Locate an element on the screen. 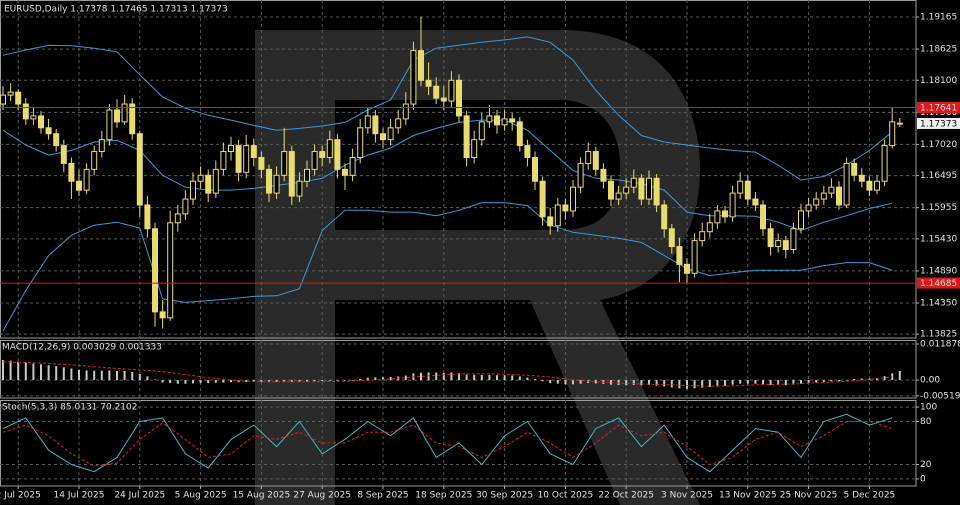 Image resolution: width=960 pixels, height=505 pixels. x-tick-label: 2 Jul 2025 is located at coordinates (20, 496).